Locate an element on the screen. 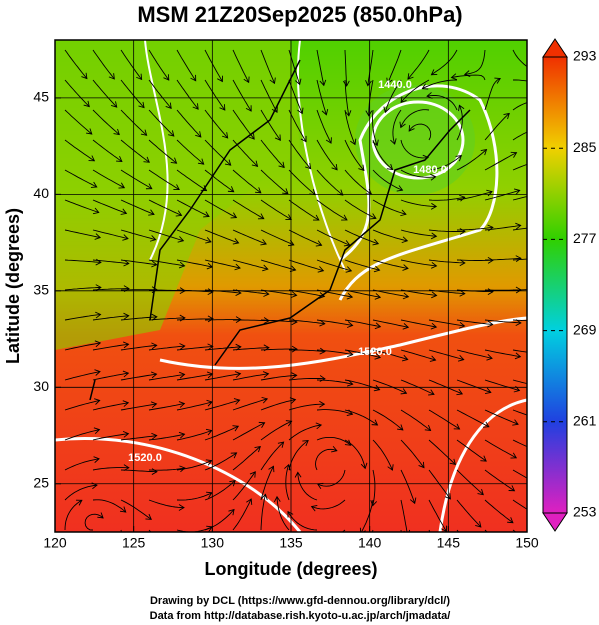 The image size is (599, 625). y-tick-label: 30 is located at coordinates (41, 386).